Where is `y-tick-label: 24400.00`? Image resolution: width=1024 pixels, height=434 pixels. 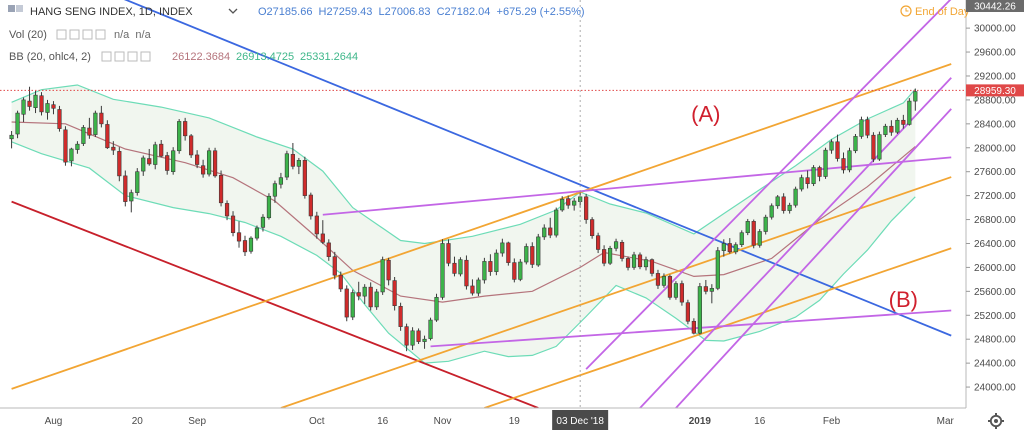 y-tick-label: 24400.00 is located at coordinates (995, 364).